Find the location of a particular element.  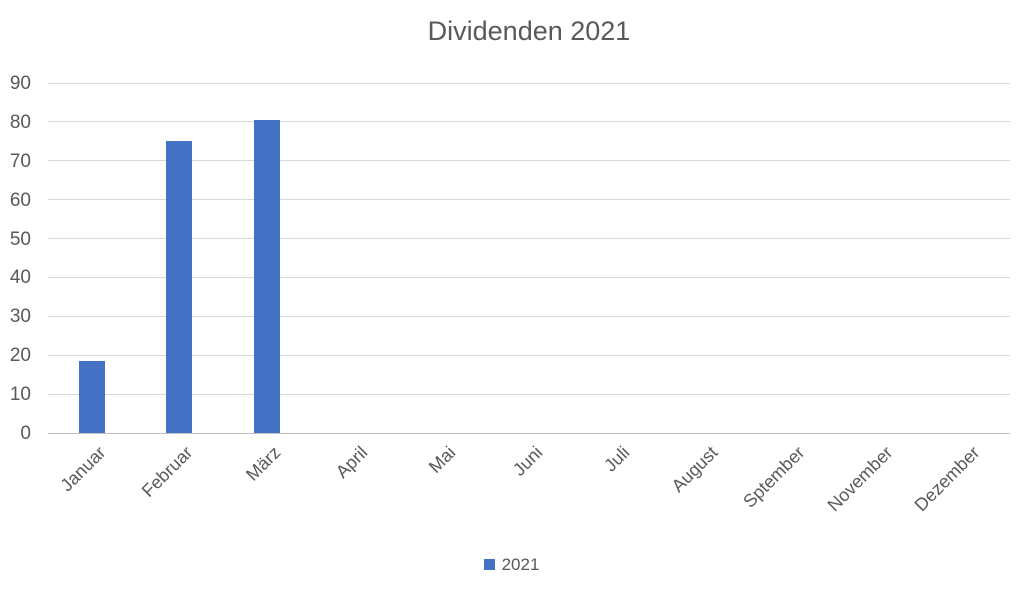

x-tick-label-juni: Juni is located at coordinates (527, 461).